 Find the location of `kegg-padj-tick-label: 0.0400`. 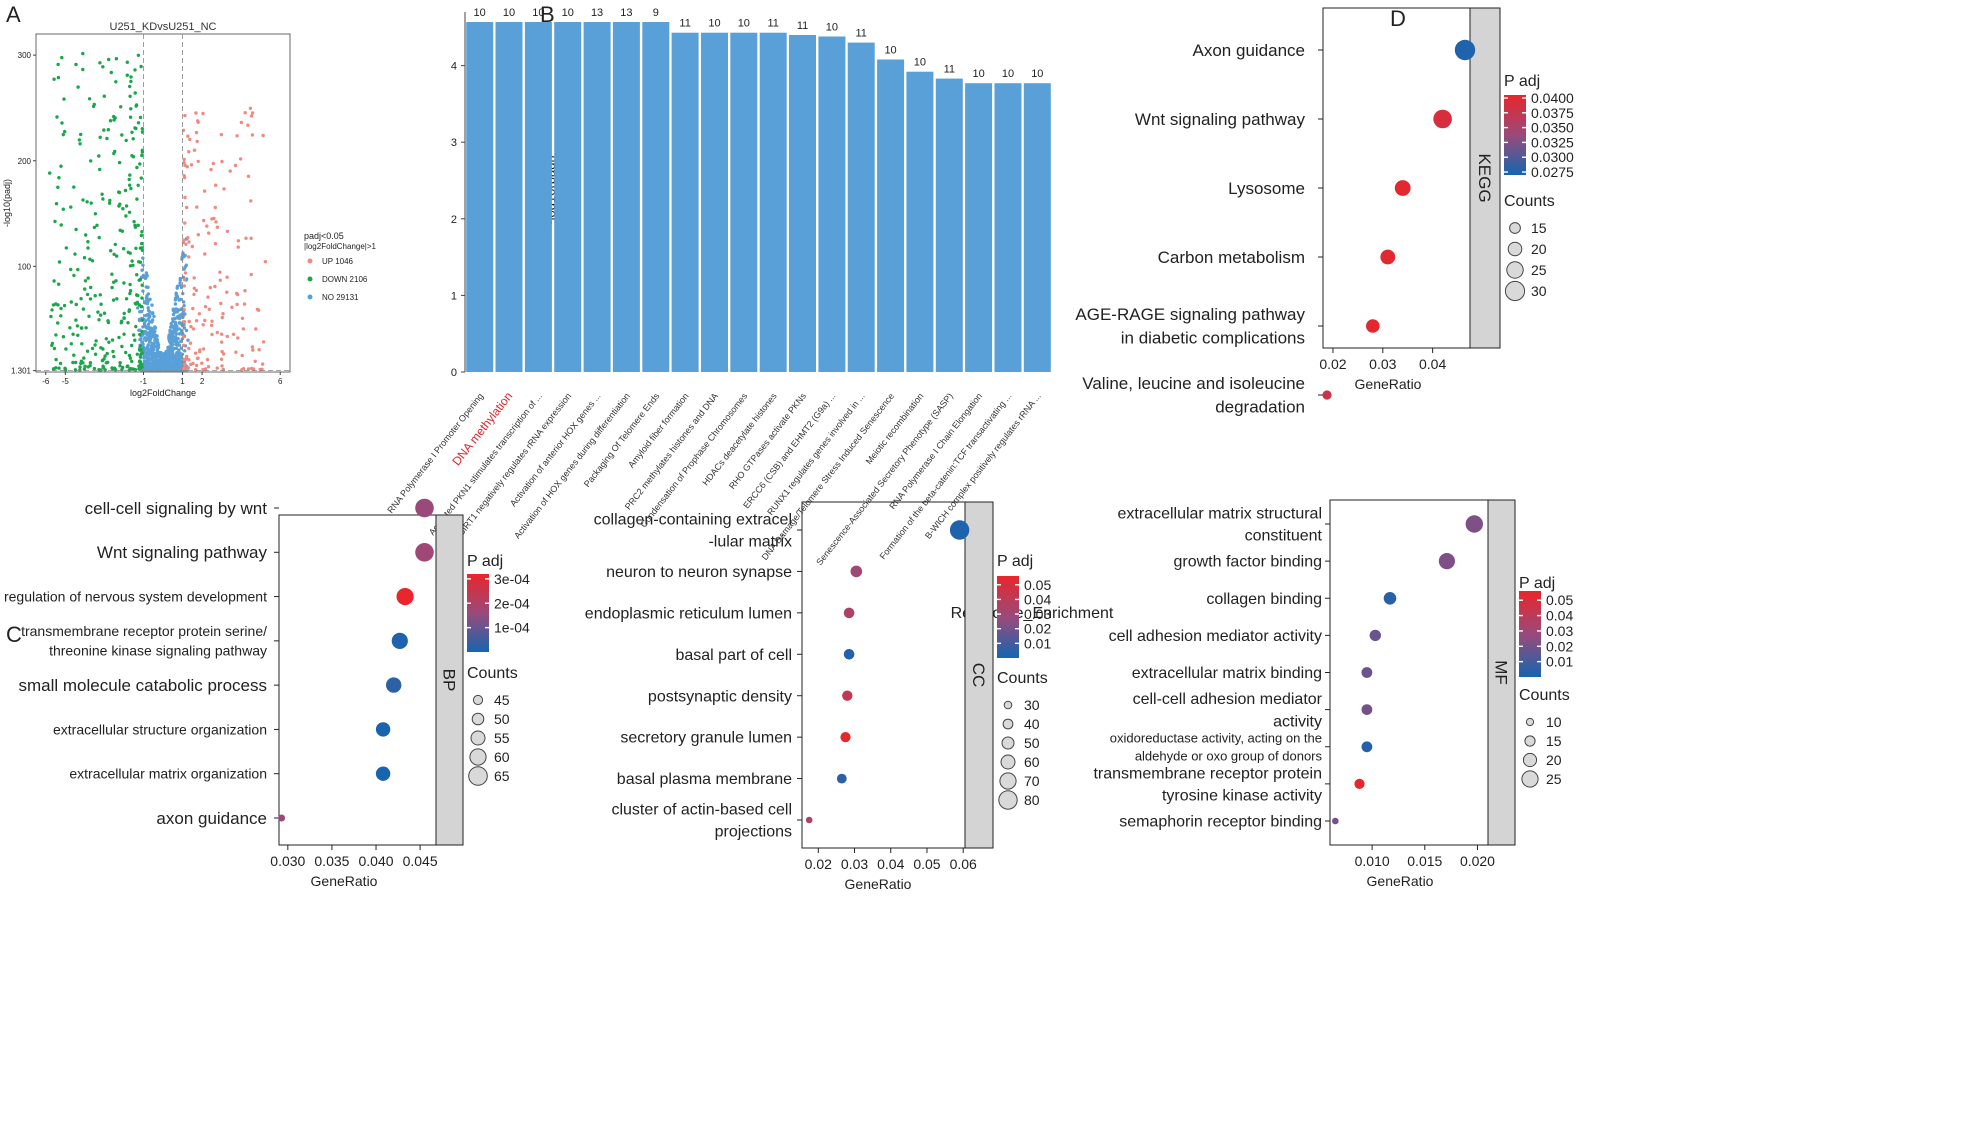

kegg-padj-tick-label: 0.0400 is located at coordinates (1552, 98).